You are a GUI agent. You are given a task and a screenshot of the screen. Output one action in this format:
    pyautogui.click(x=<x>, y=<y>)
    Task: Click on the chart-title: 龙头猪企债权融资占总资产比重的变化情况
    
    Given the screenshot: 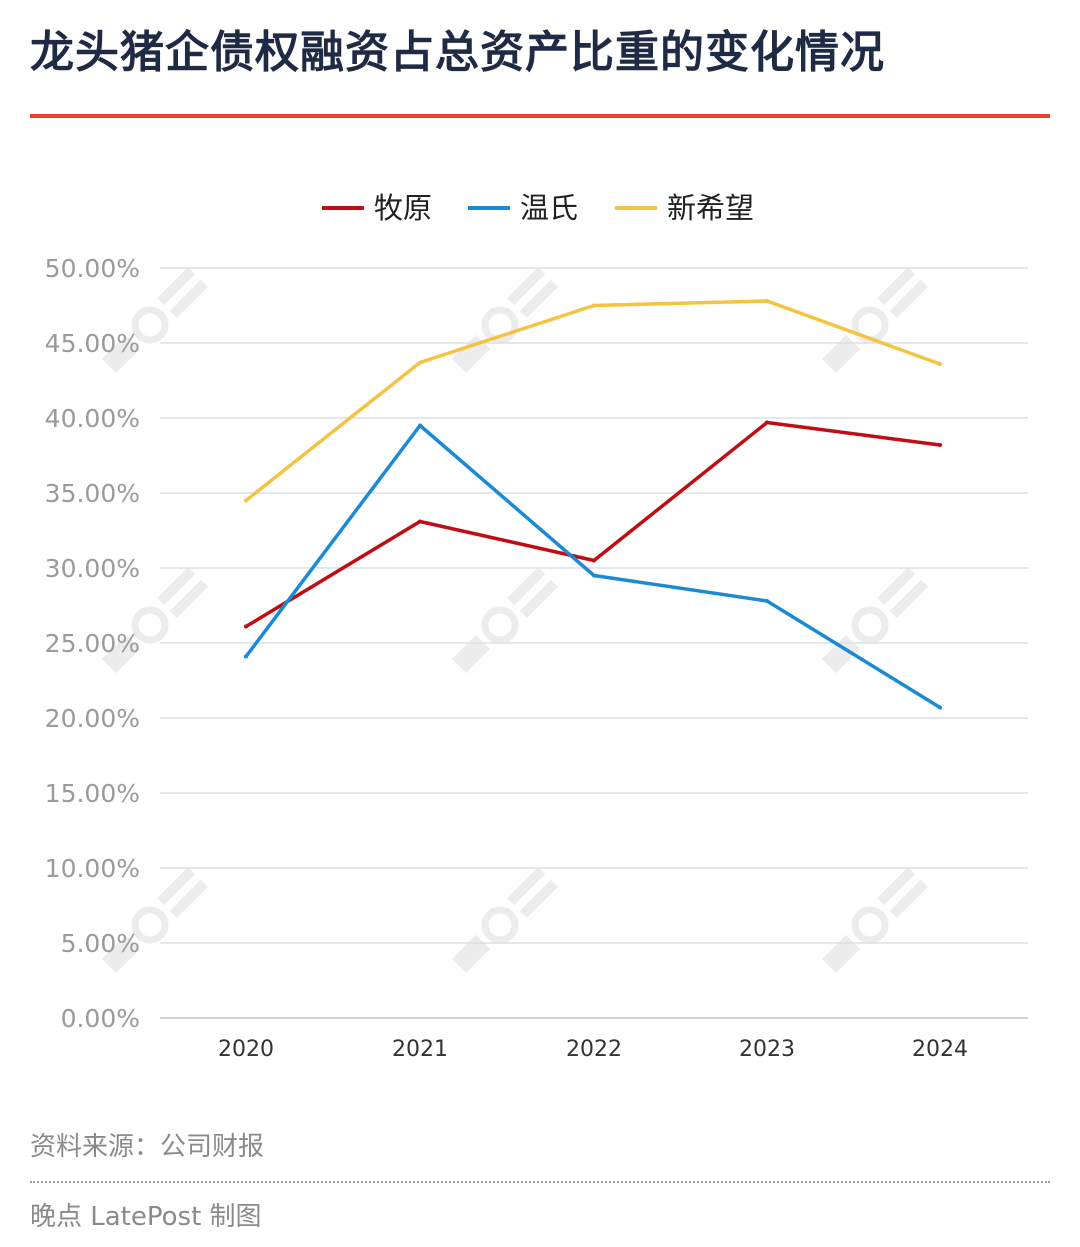 What is the action you would take?
    pyautogui.click(x=457, y=52)
    